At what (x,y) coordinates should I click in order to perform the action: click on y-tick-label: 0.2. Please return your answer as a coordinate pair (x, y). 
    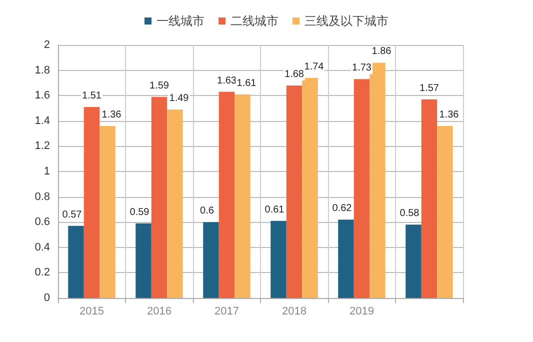
    Looking at the image, I should click on (42, 272).